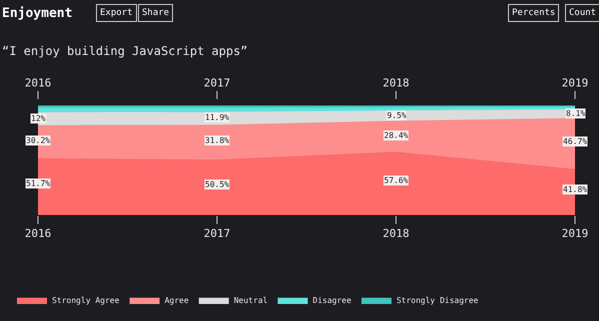  Describe the element at coordinates (396, 83) in the screenshot. I see `x2-tick-label: 2018` at that location.